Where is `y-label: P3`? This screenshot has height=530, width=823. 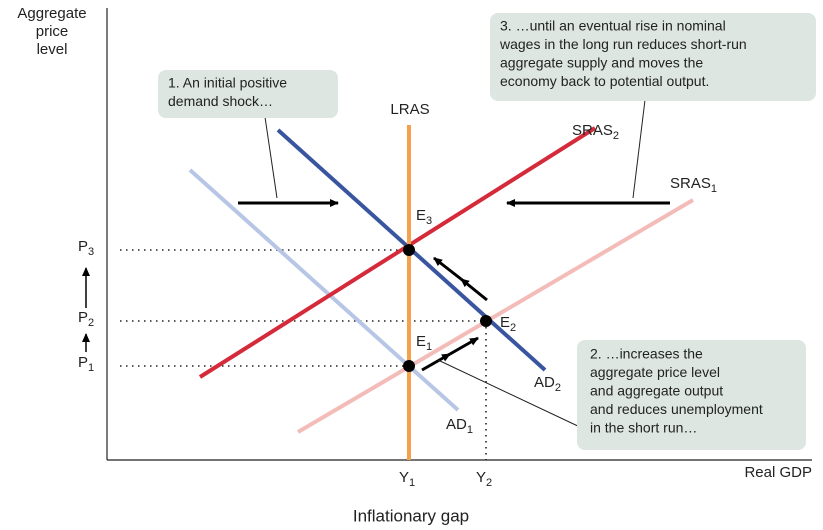 y-label: P3 is located at coordinates (86, 248).